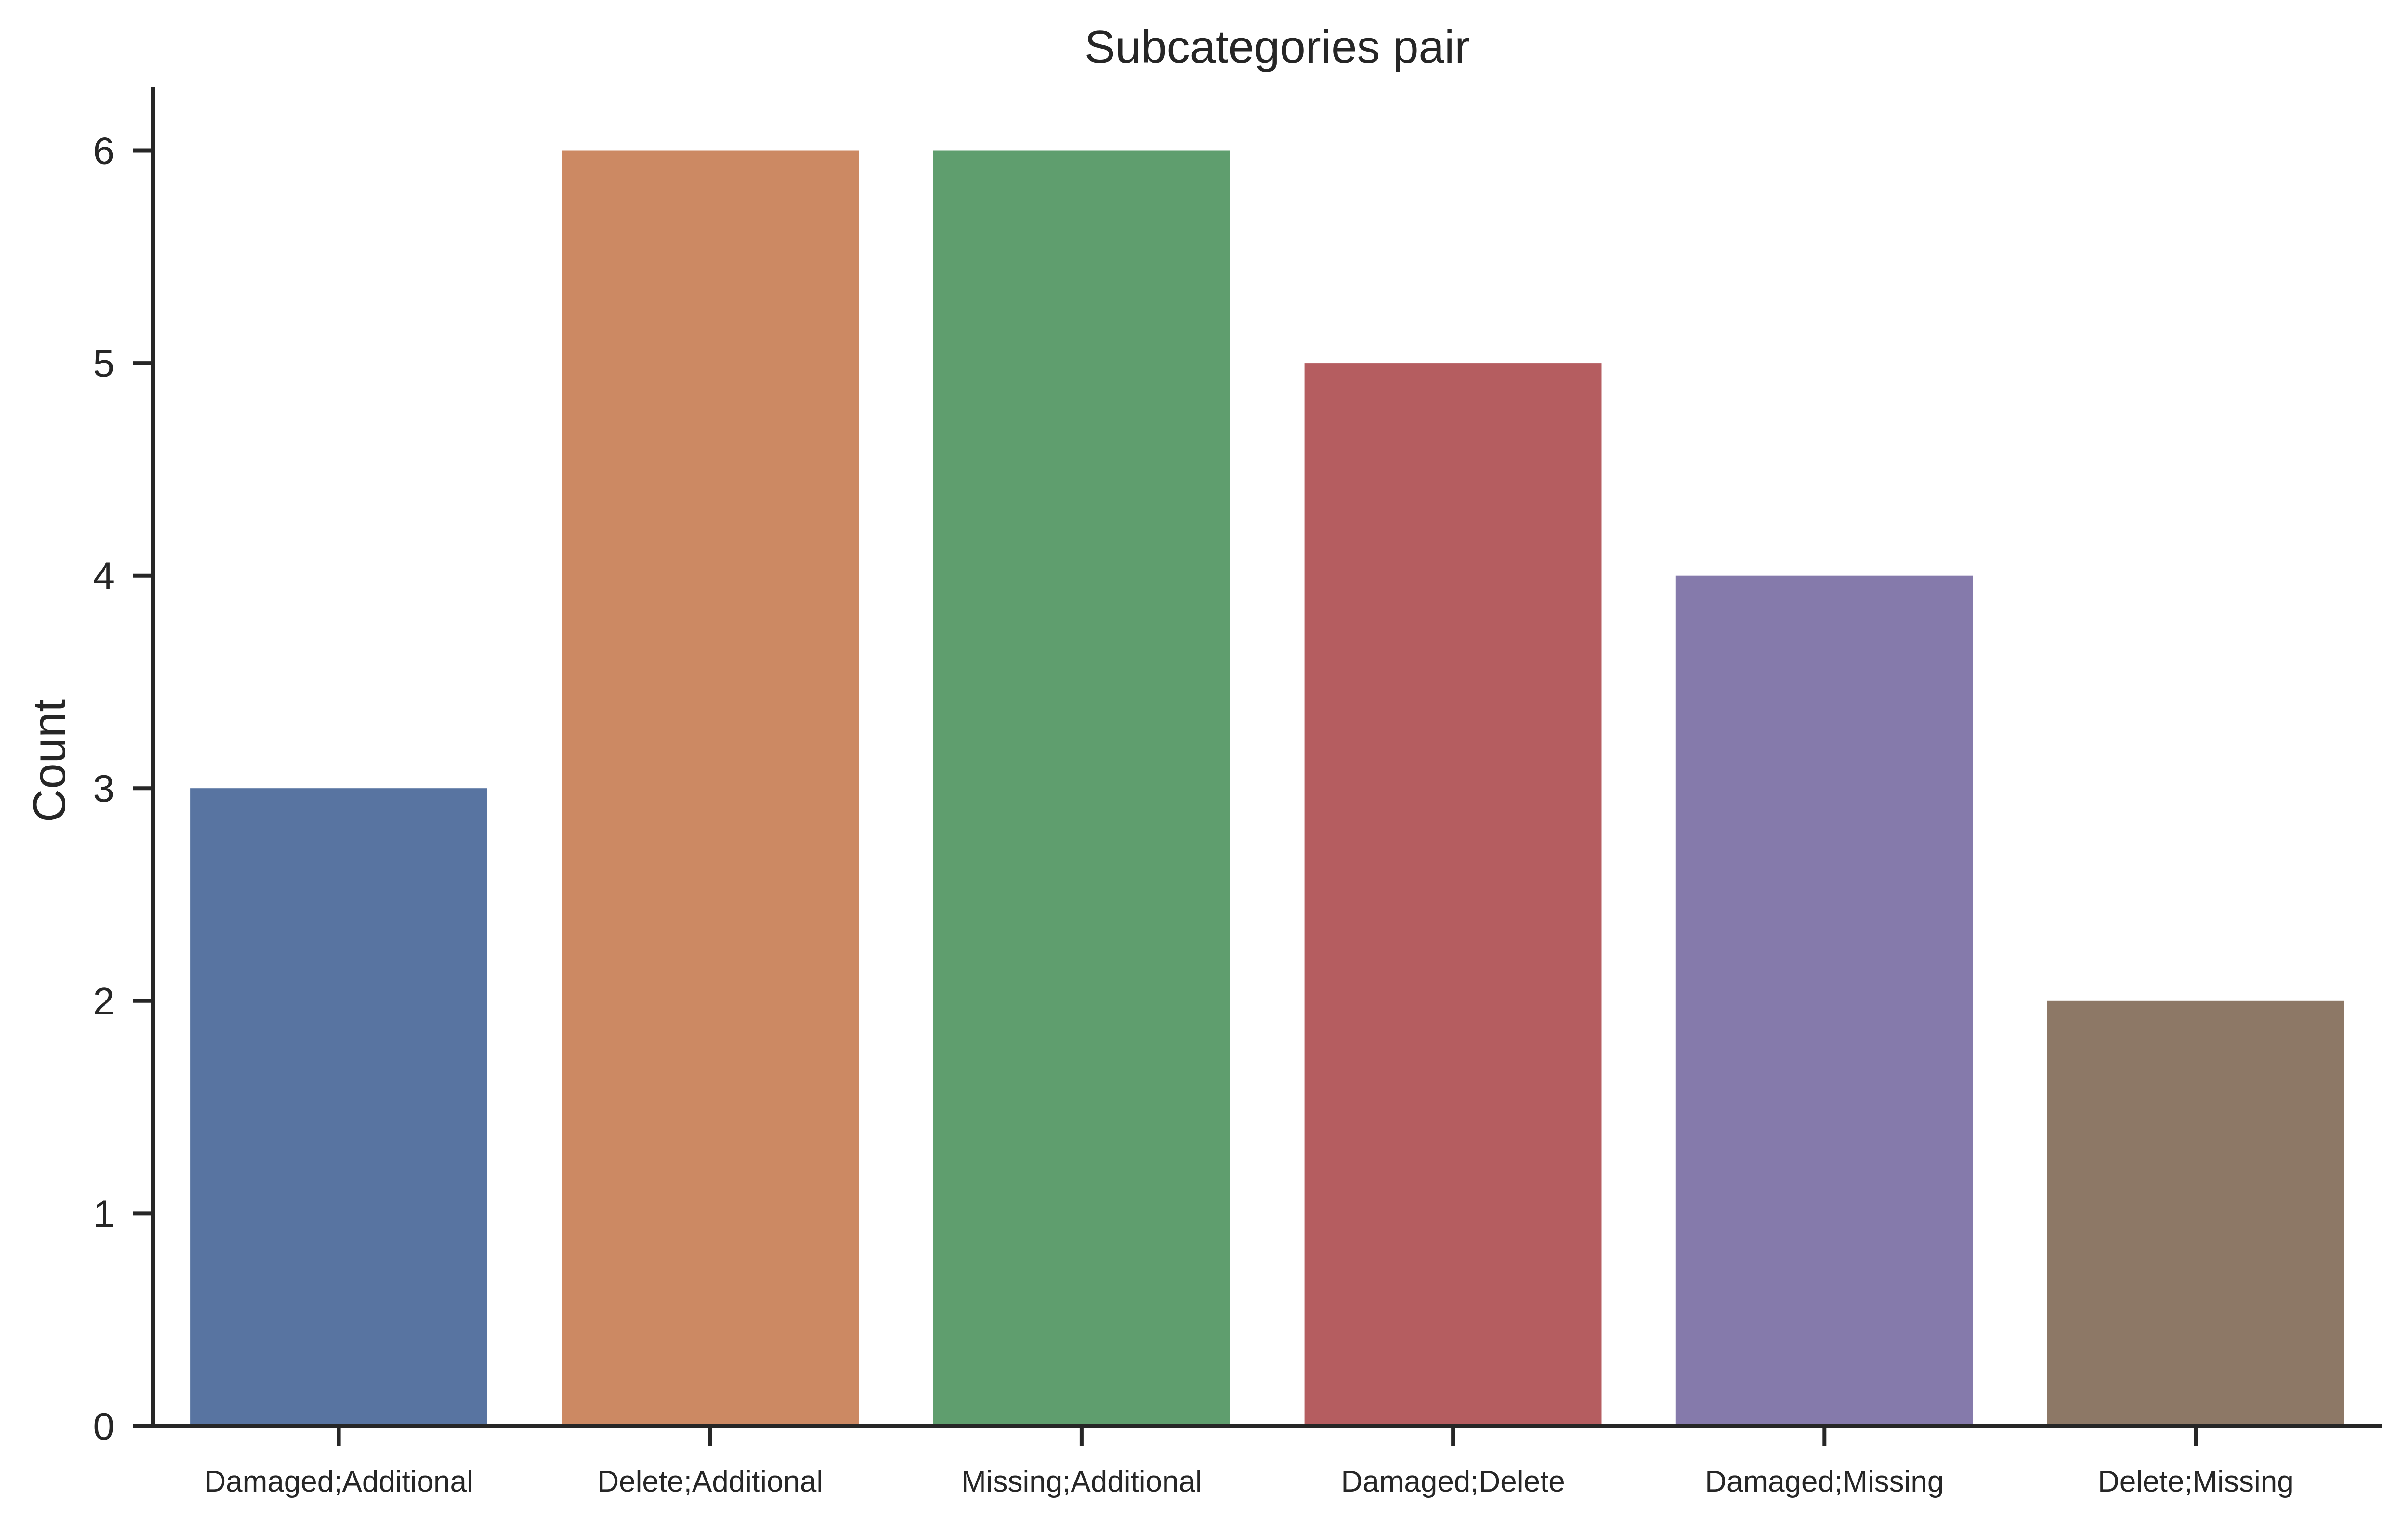  I want to click on bar-damaged-missing, so click(1824, 1000).